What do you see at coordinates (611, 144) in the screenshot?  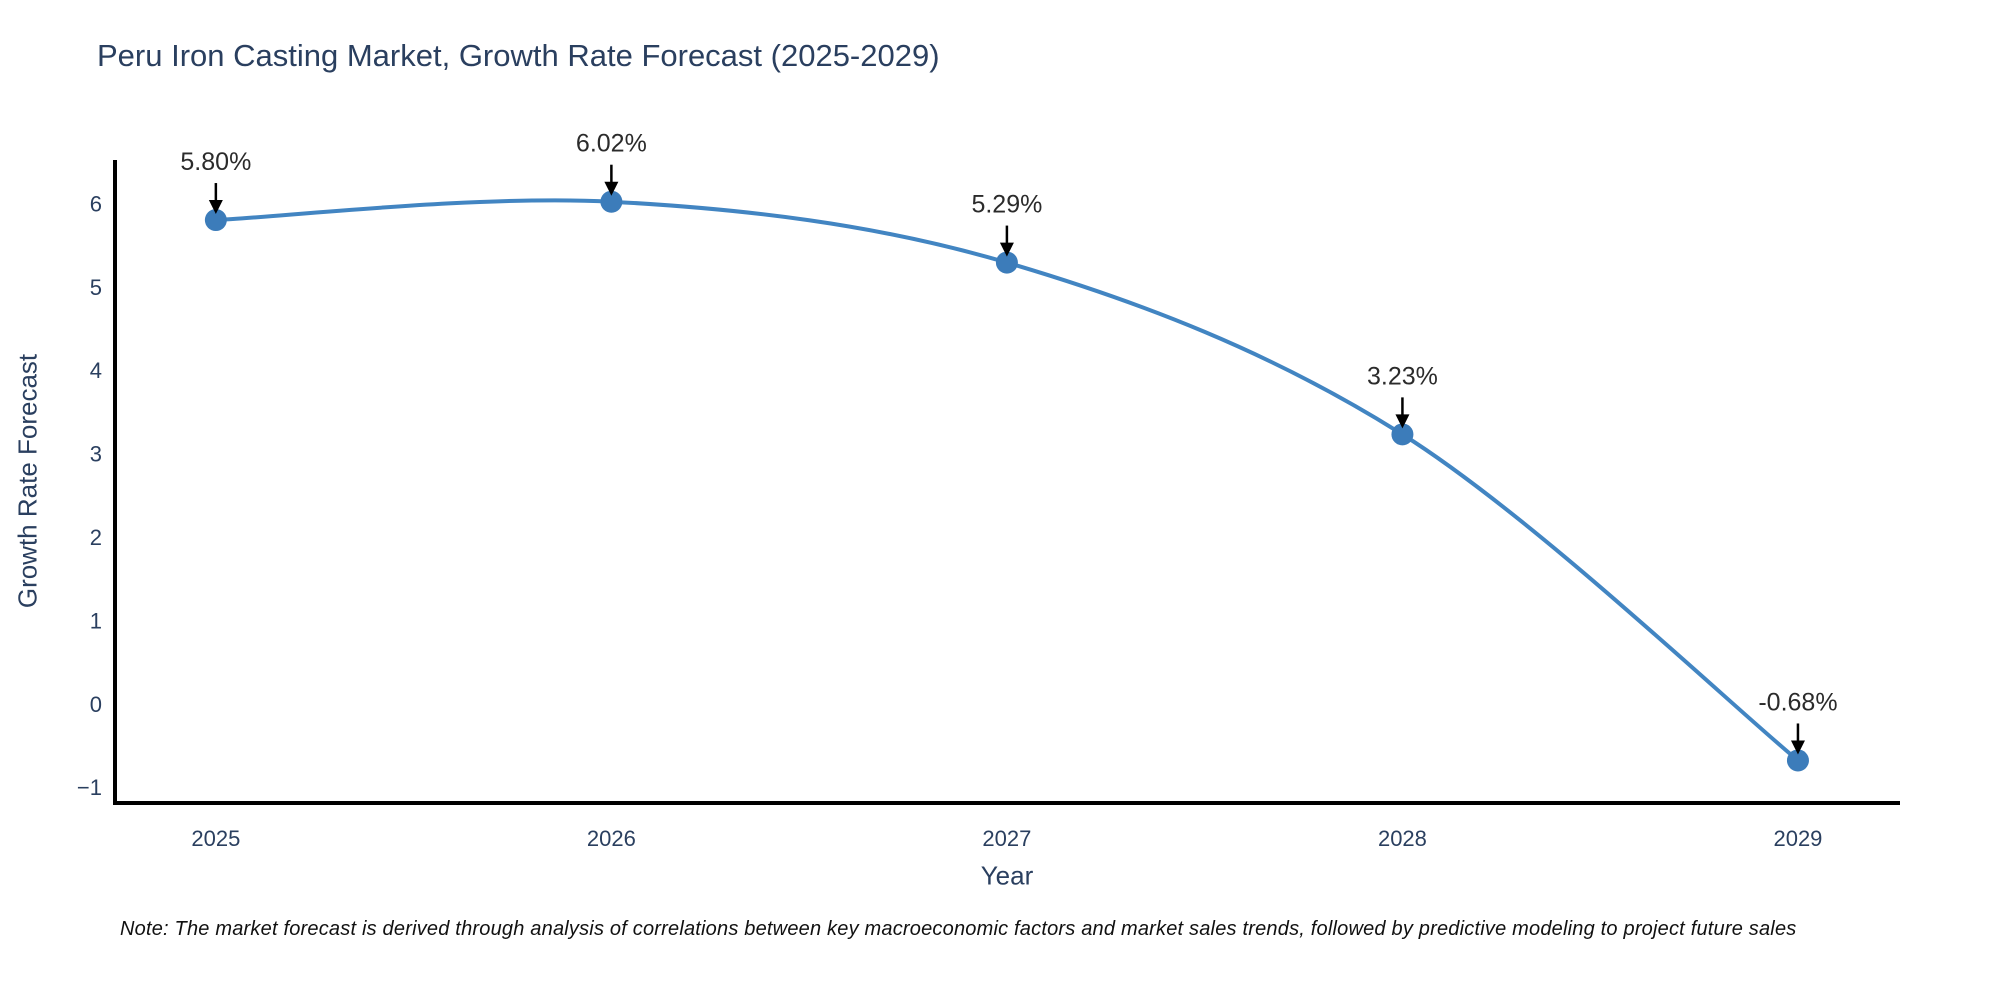 I see `data-point-label: 6.02%` at bounding box center [611, 144].